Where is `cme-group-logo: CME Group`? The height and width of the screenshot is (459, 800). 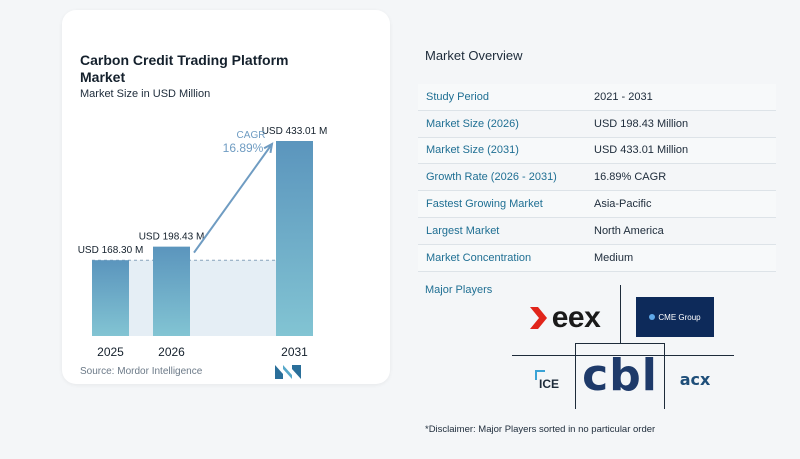 cme-group-logo: CME Group is located at coordinates (675, 317).